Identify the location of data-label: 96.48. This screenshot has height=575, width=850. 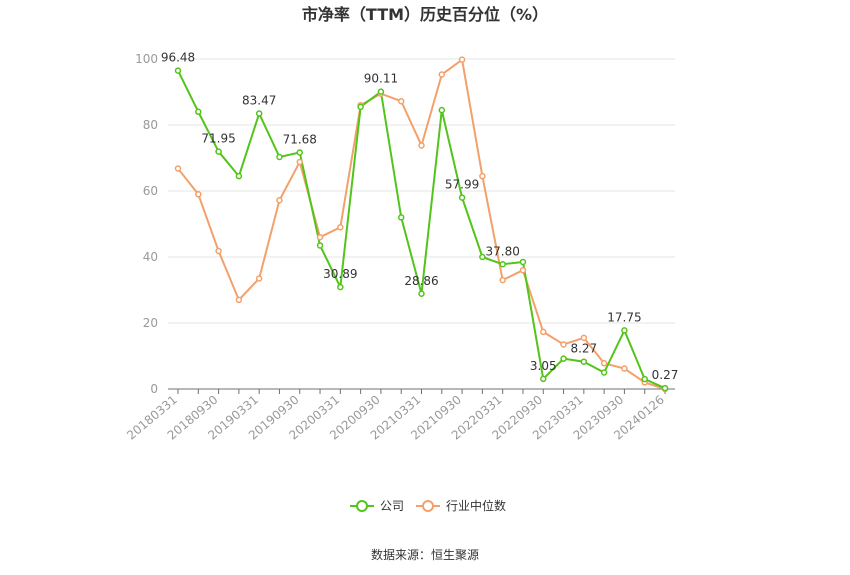
(178, 58).